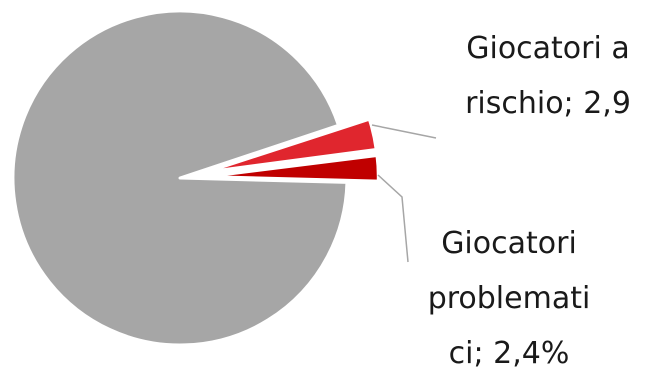 The image size is (651, 368). Describe the element at coordinates (291, 145) in the screenshot. I see `slice-giocatori-a-rischio` at that location.